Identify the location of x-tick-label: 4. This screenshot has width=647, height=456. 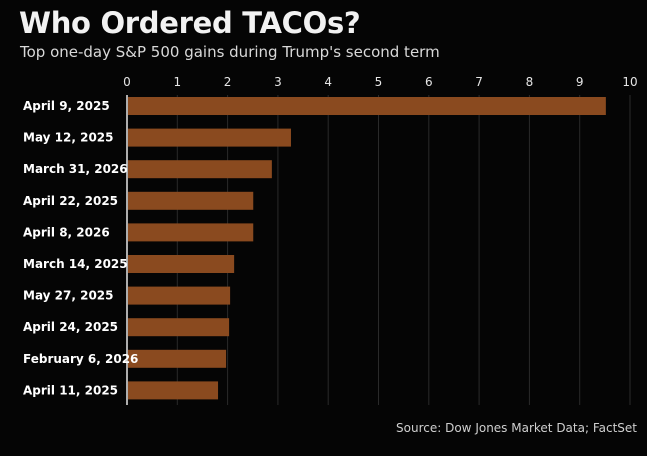
(328, 82).